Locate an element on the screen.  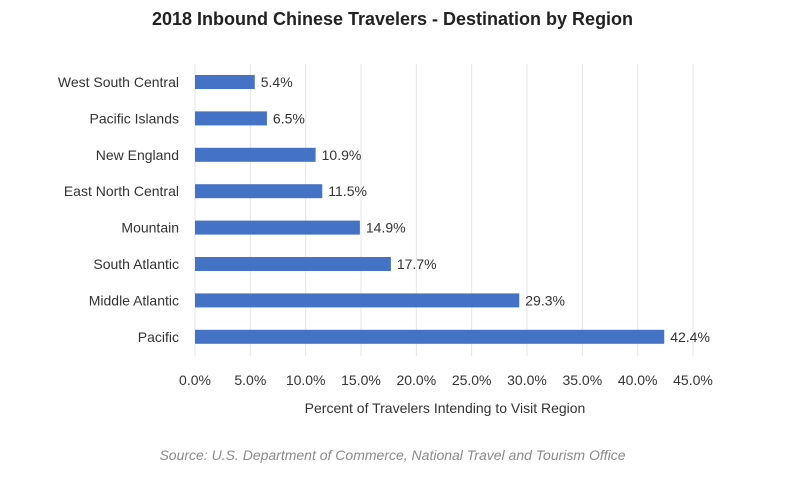
x-tick-label: 15.0% is located at coordinates (361, 380).